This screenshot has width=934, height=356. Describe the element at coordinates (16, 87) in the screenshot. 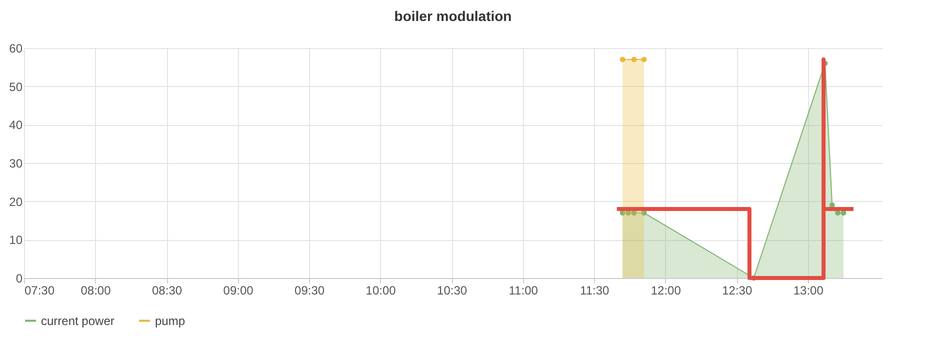

I see `y-tick-label: 50` at that location.